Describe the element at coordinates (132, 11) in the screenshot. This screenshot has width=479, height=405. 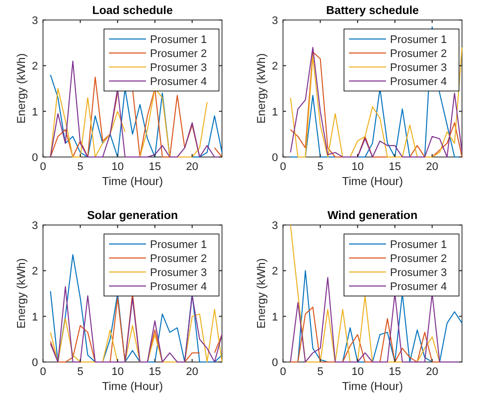
I see `chart-title: Load schedule` at that location.